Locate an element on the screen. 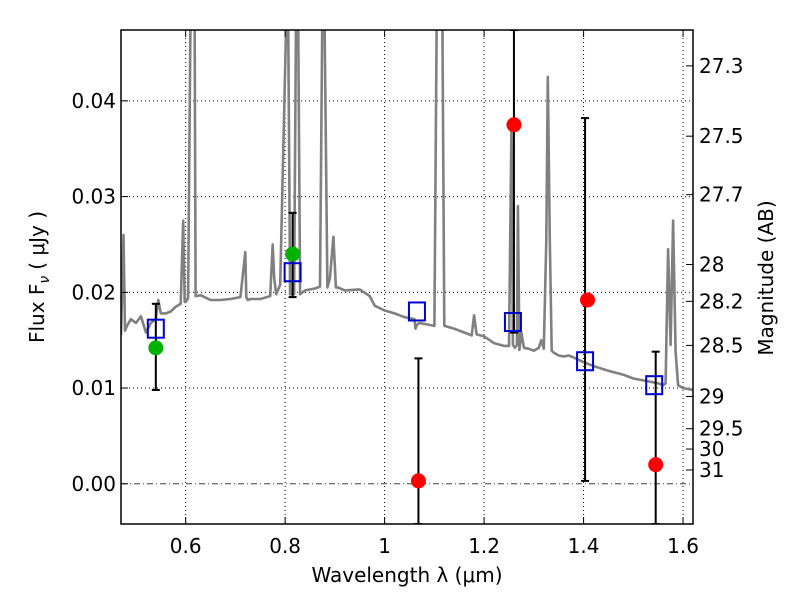 The height and width of the screenshot is (600, 800). magnitude-tick-label: 29 is located at coordinates (711, 396).